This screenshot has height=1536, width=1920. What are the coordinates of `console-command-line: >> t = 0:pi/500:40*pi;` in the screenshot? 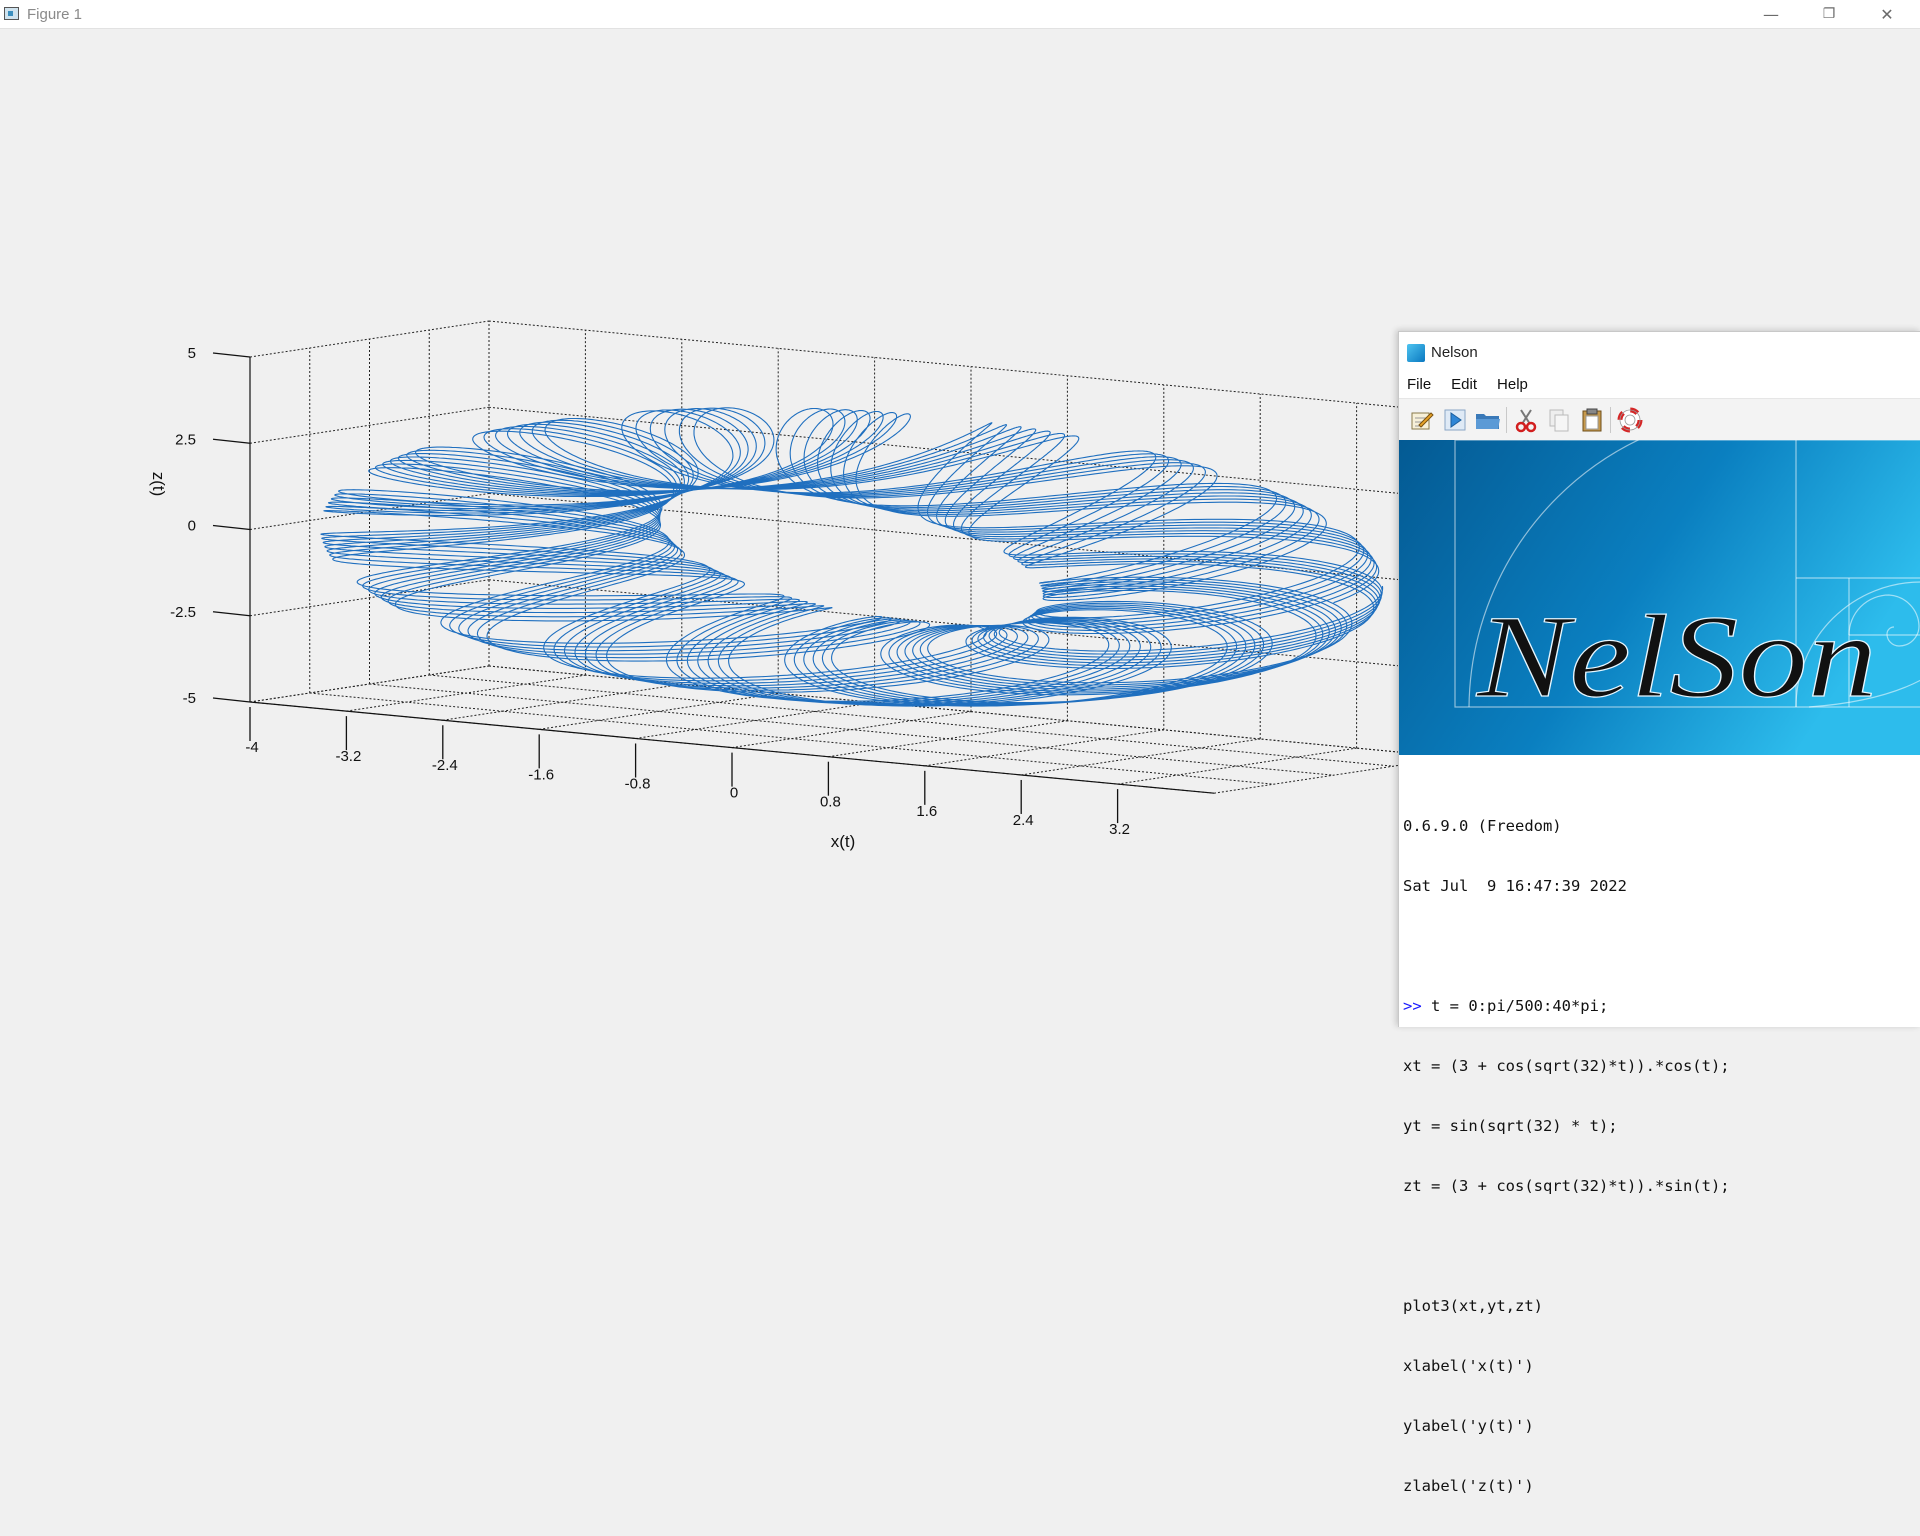 It's located at (1660, 1006).